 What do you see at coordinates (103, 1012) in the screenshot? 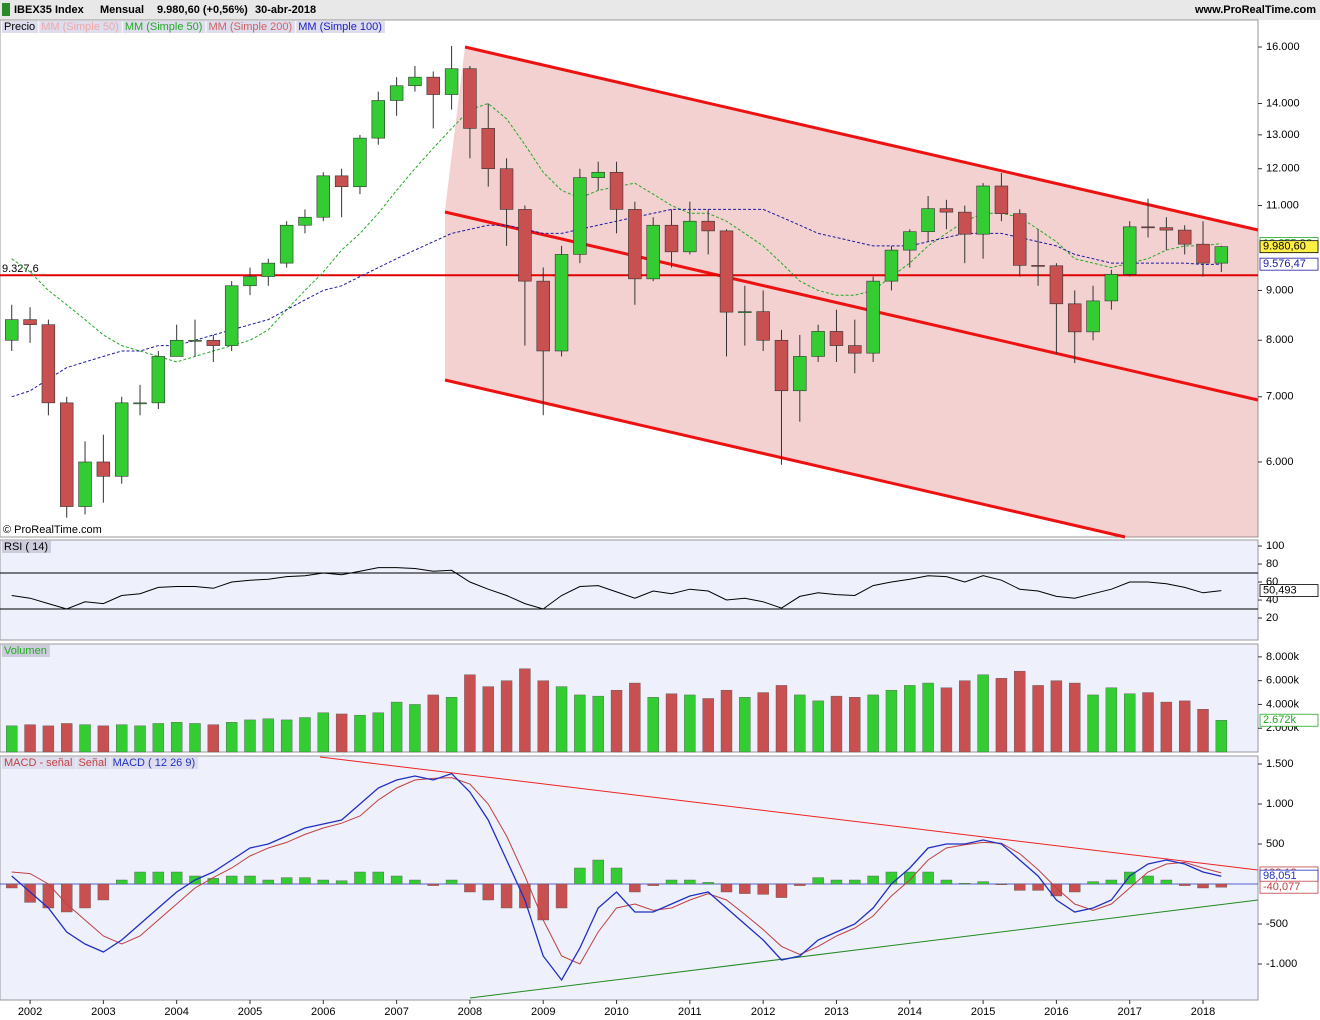
I see `x-tick-label: 2003` at bounding box center [103, 1012].